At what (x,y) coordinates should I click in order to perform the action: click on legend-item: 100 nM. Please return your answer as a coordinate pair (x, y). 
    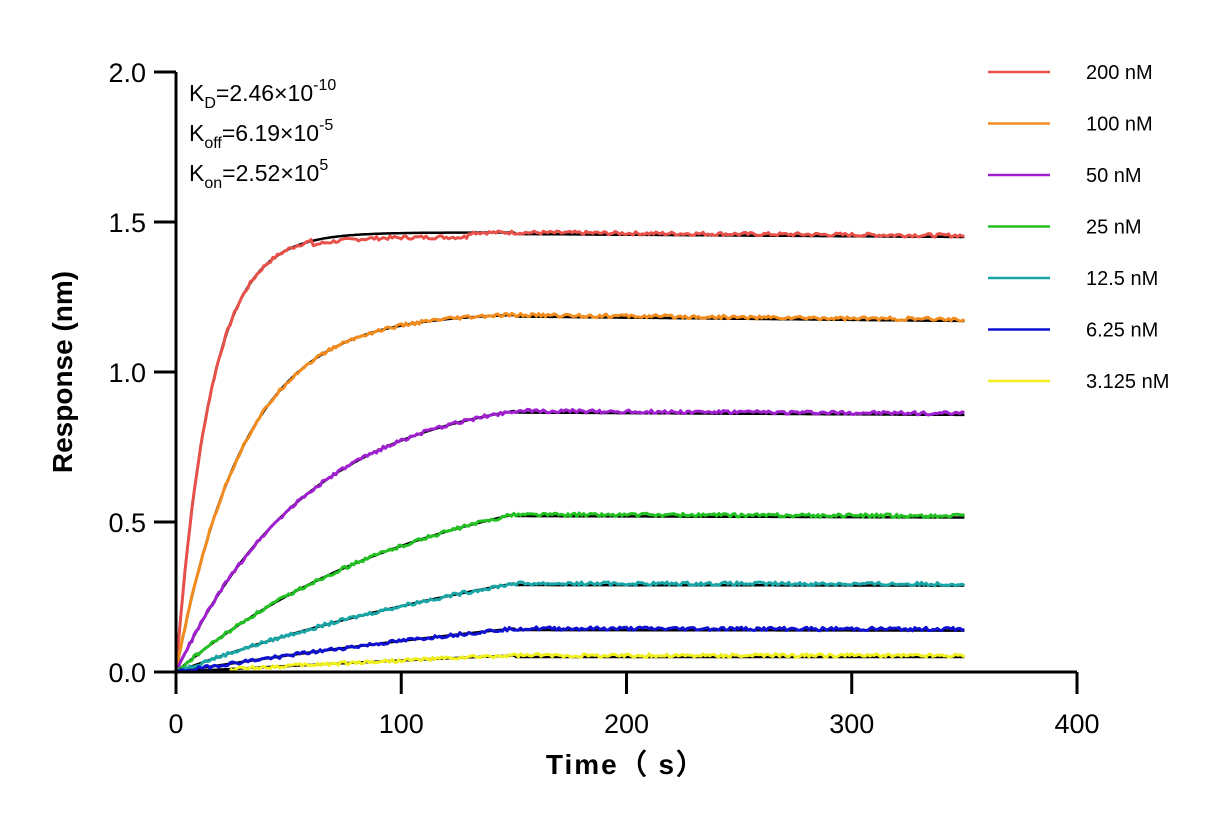
    Looking at the image, I should click on (1070, 125).